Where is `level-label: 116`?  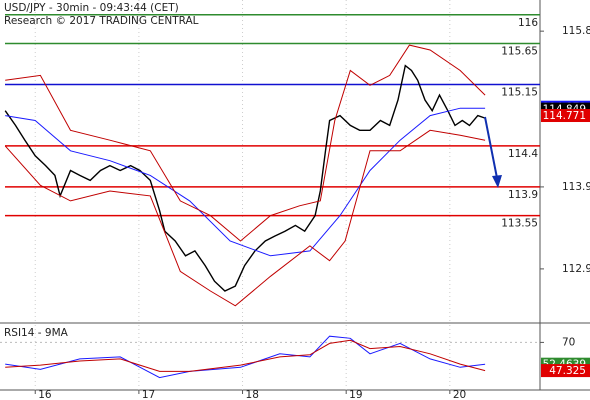
level-label: 116 is located at coordinates (528, 23).